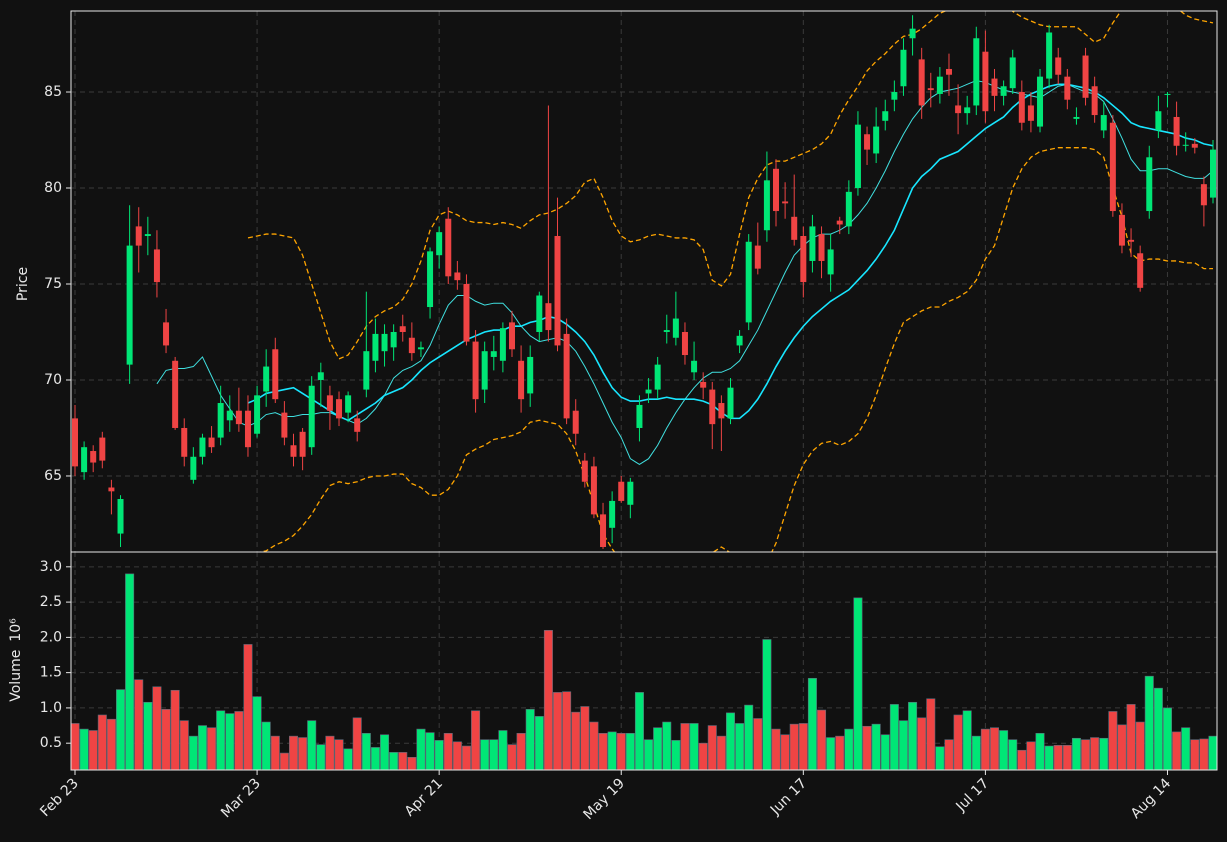 Image resolution: width=1227 pixels, height=842 pixels. Describe the element at coordinates (16, 630) in the screenshot. I see `volume-scale: 10⁶` at that location.